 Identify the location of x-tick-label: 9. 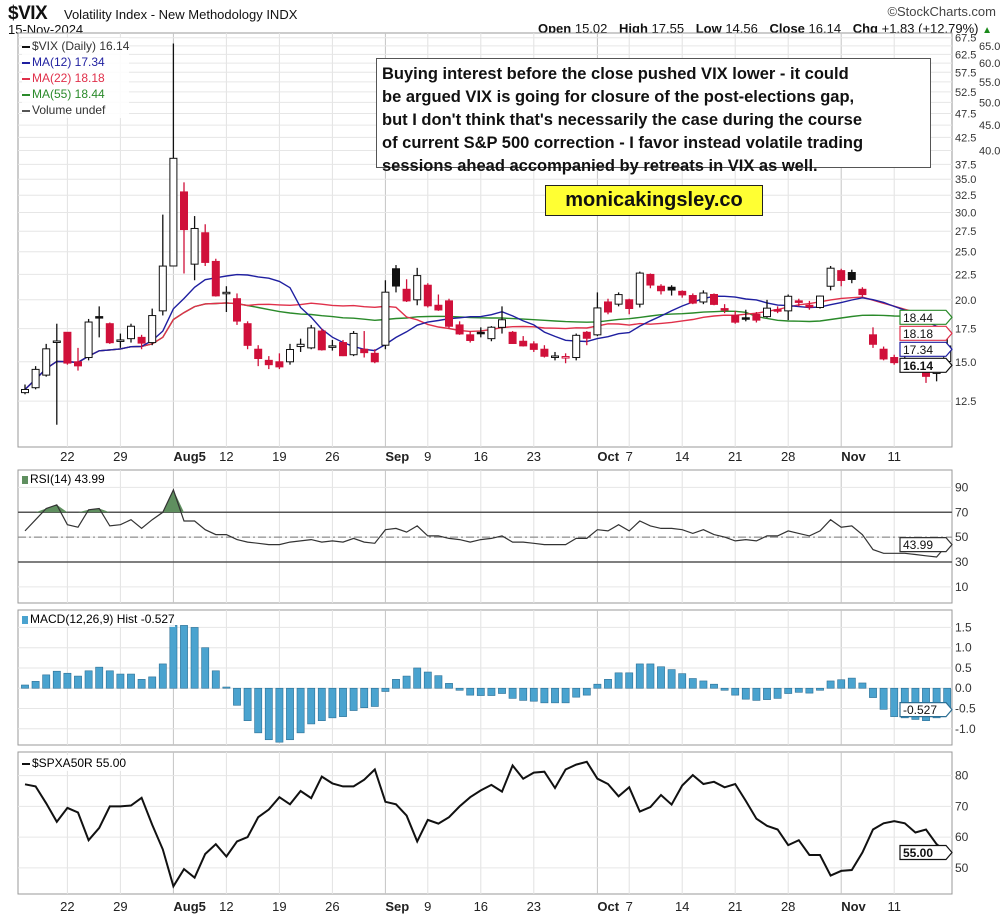
(427, 906).